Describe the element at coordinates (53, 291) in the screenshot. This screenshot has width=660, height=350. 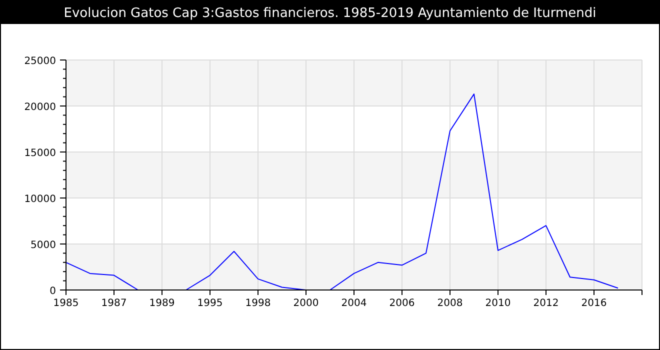
I see `y-tick-label: 0` at that location.